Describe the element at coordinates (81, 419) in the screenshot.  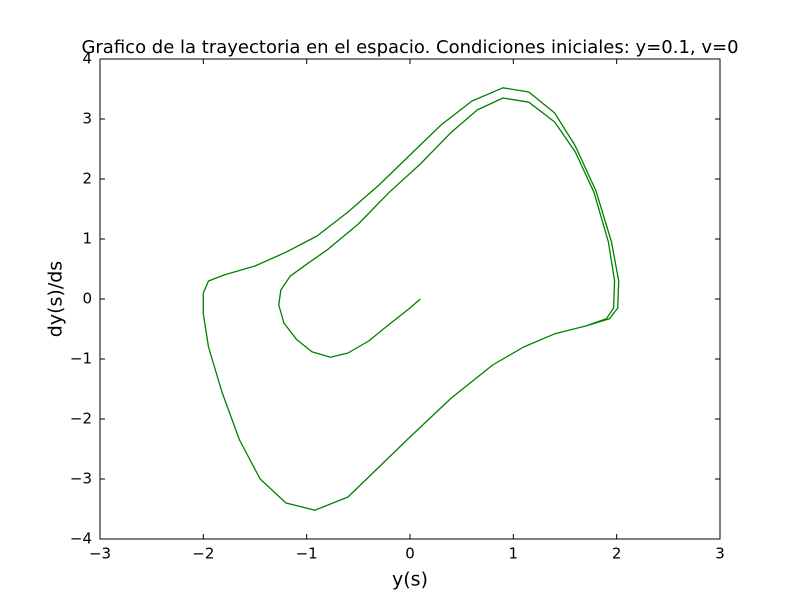
I see `y-tick-label: −2` at that location.